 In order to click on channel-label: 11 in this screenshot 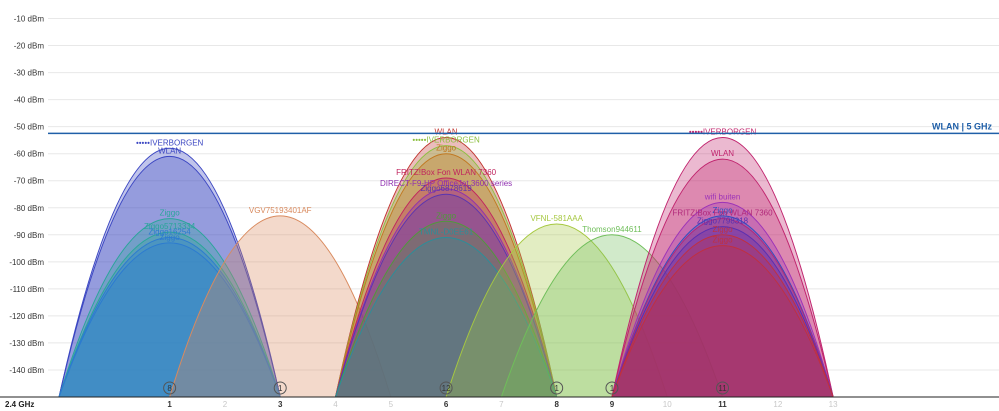, I will do `click(722, 404)`.